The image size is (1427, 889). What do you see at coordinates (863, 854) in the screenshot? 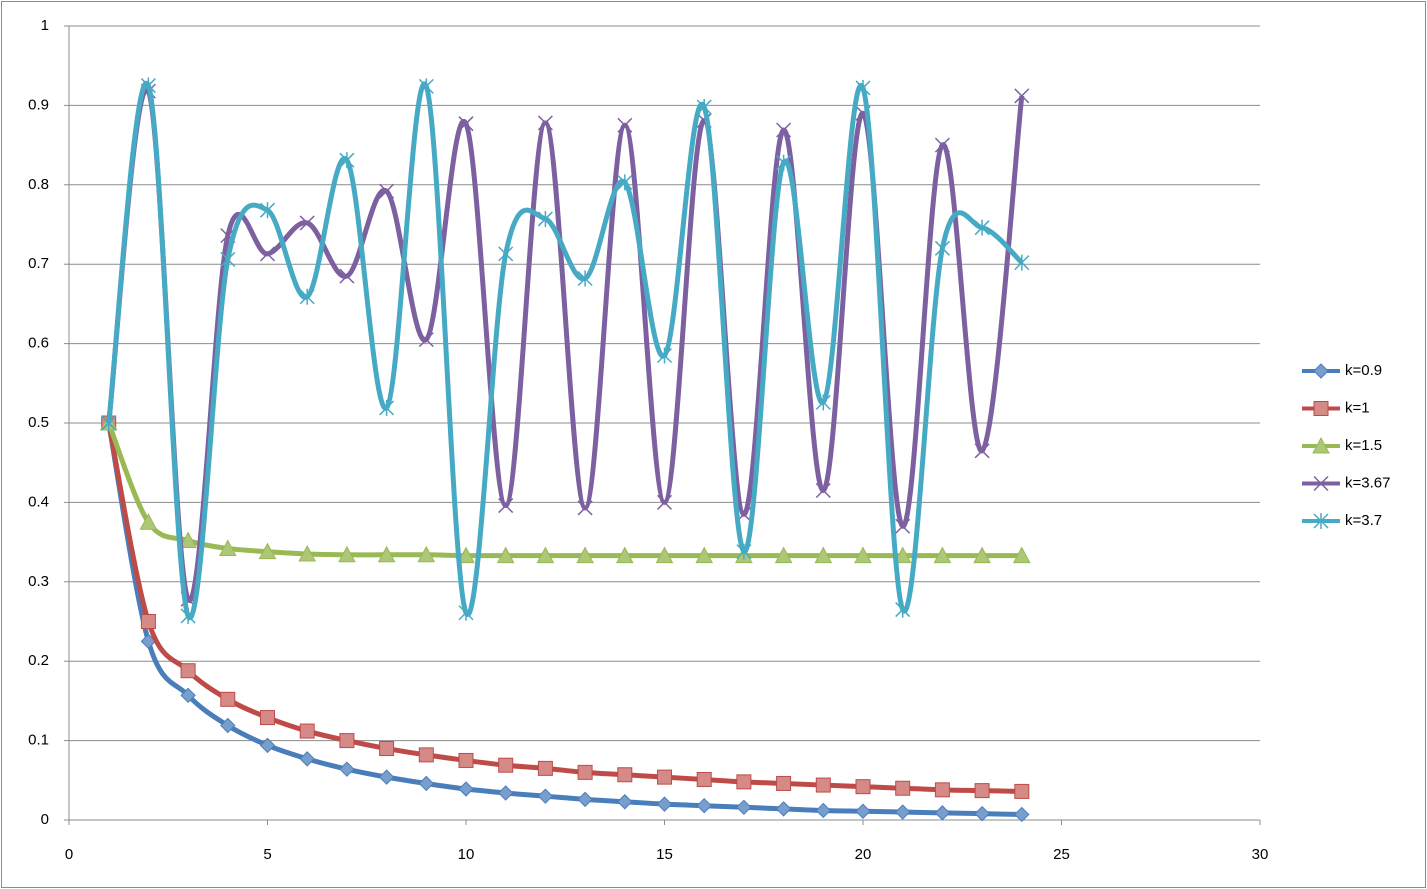
I see `x-tick-label: 20` at bounding box center [863, 854].